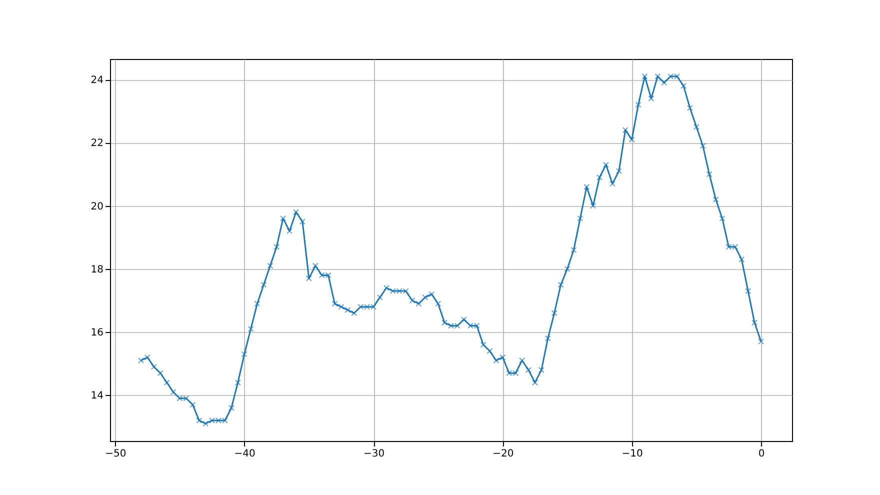 This screenshot has width=880, height=495. Describe the element at coordinates (97, 396) in the screenshot. I see `y-tick-label: 14` at that location.